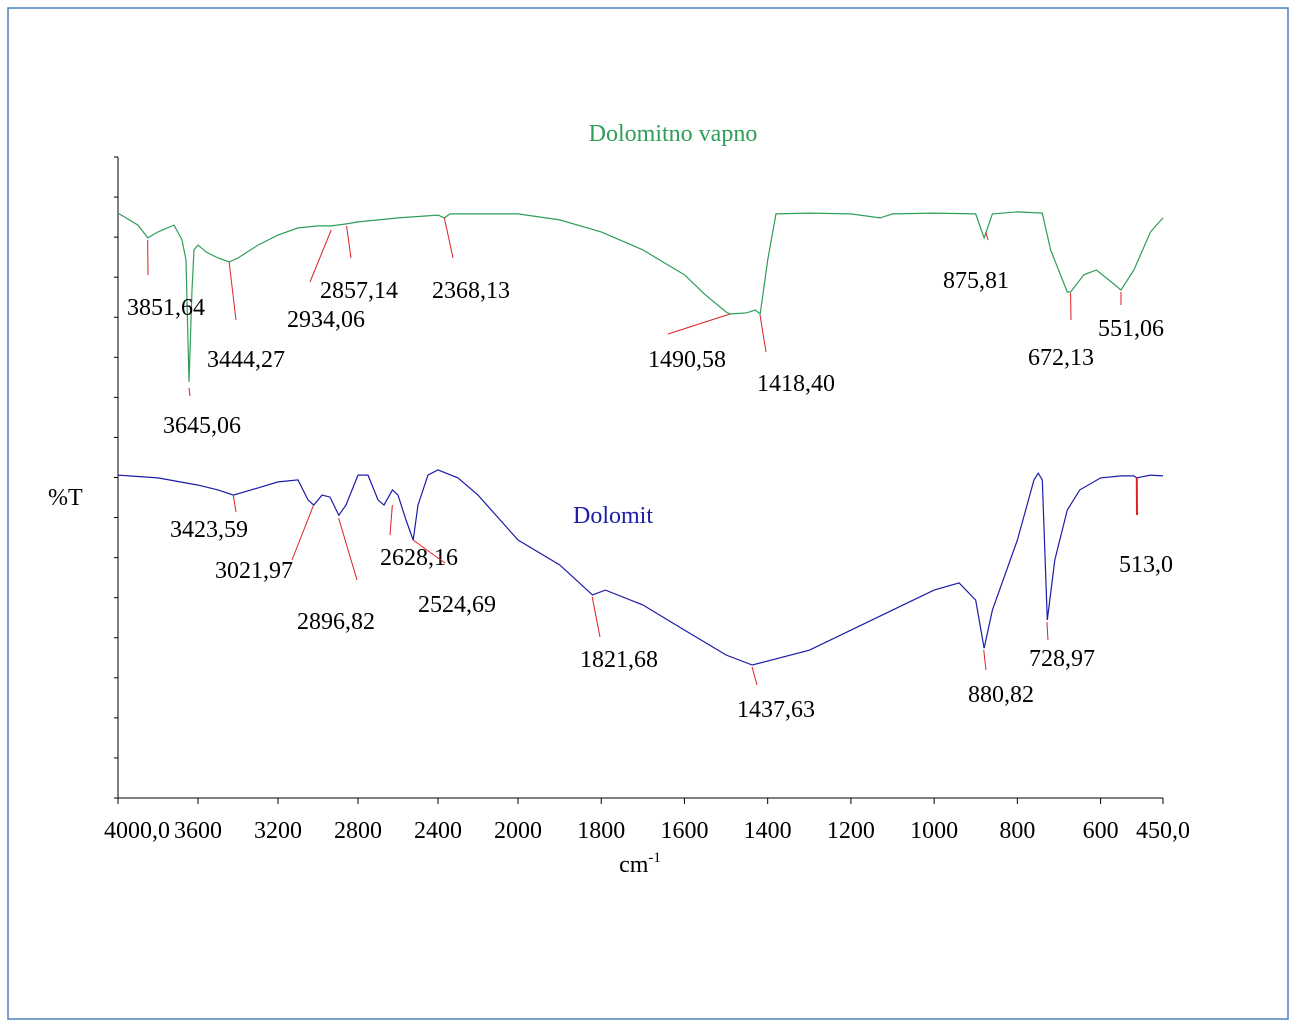 Image resolution: width=1297 pixels, height=1027 pixels. Describe the element at coordinates (619, 660) in the screenshot. I see `peak-label: 1821,68` at that location.